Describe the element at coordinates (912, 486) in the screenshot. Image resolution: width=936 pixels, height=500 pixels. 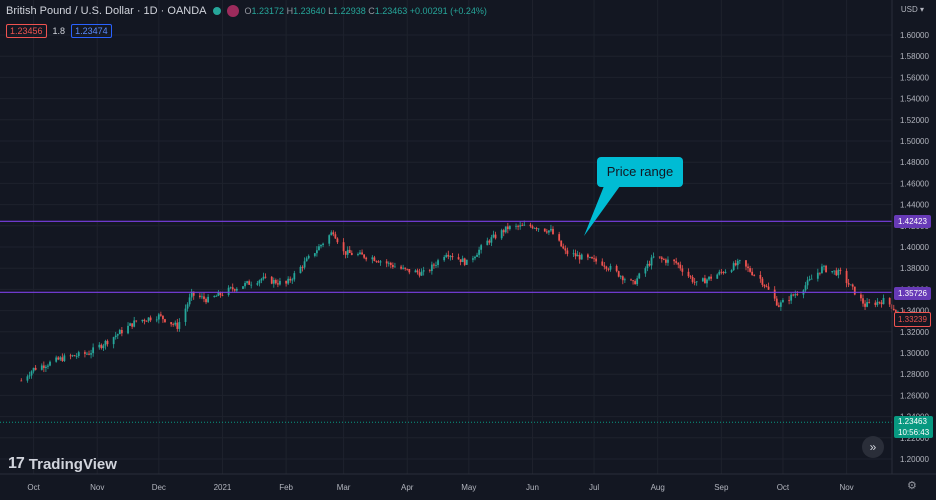
I see `settings-gear-icon: ⚙` at that location.